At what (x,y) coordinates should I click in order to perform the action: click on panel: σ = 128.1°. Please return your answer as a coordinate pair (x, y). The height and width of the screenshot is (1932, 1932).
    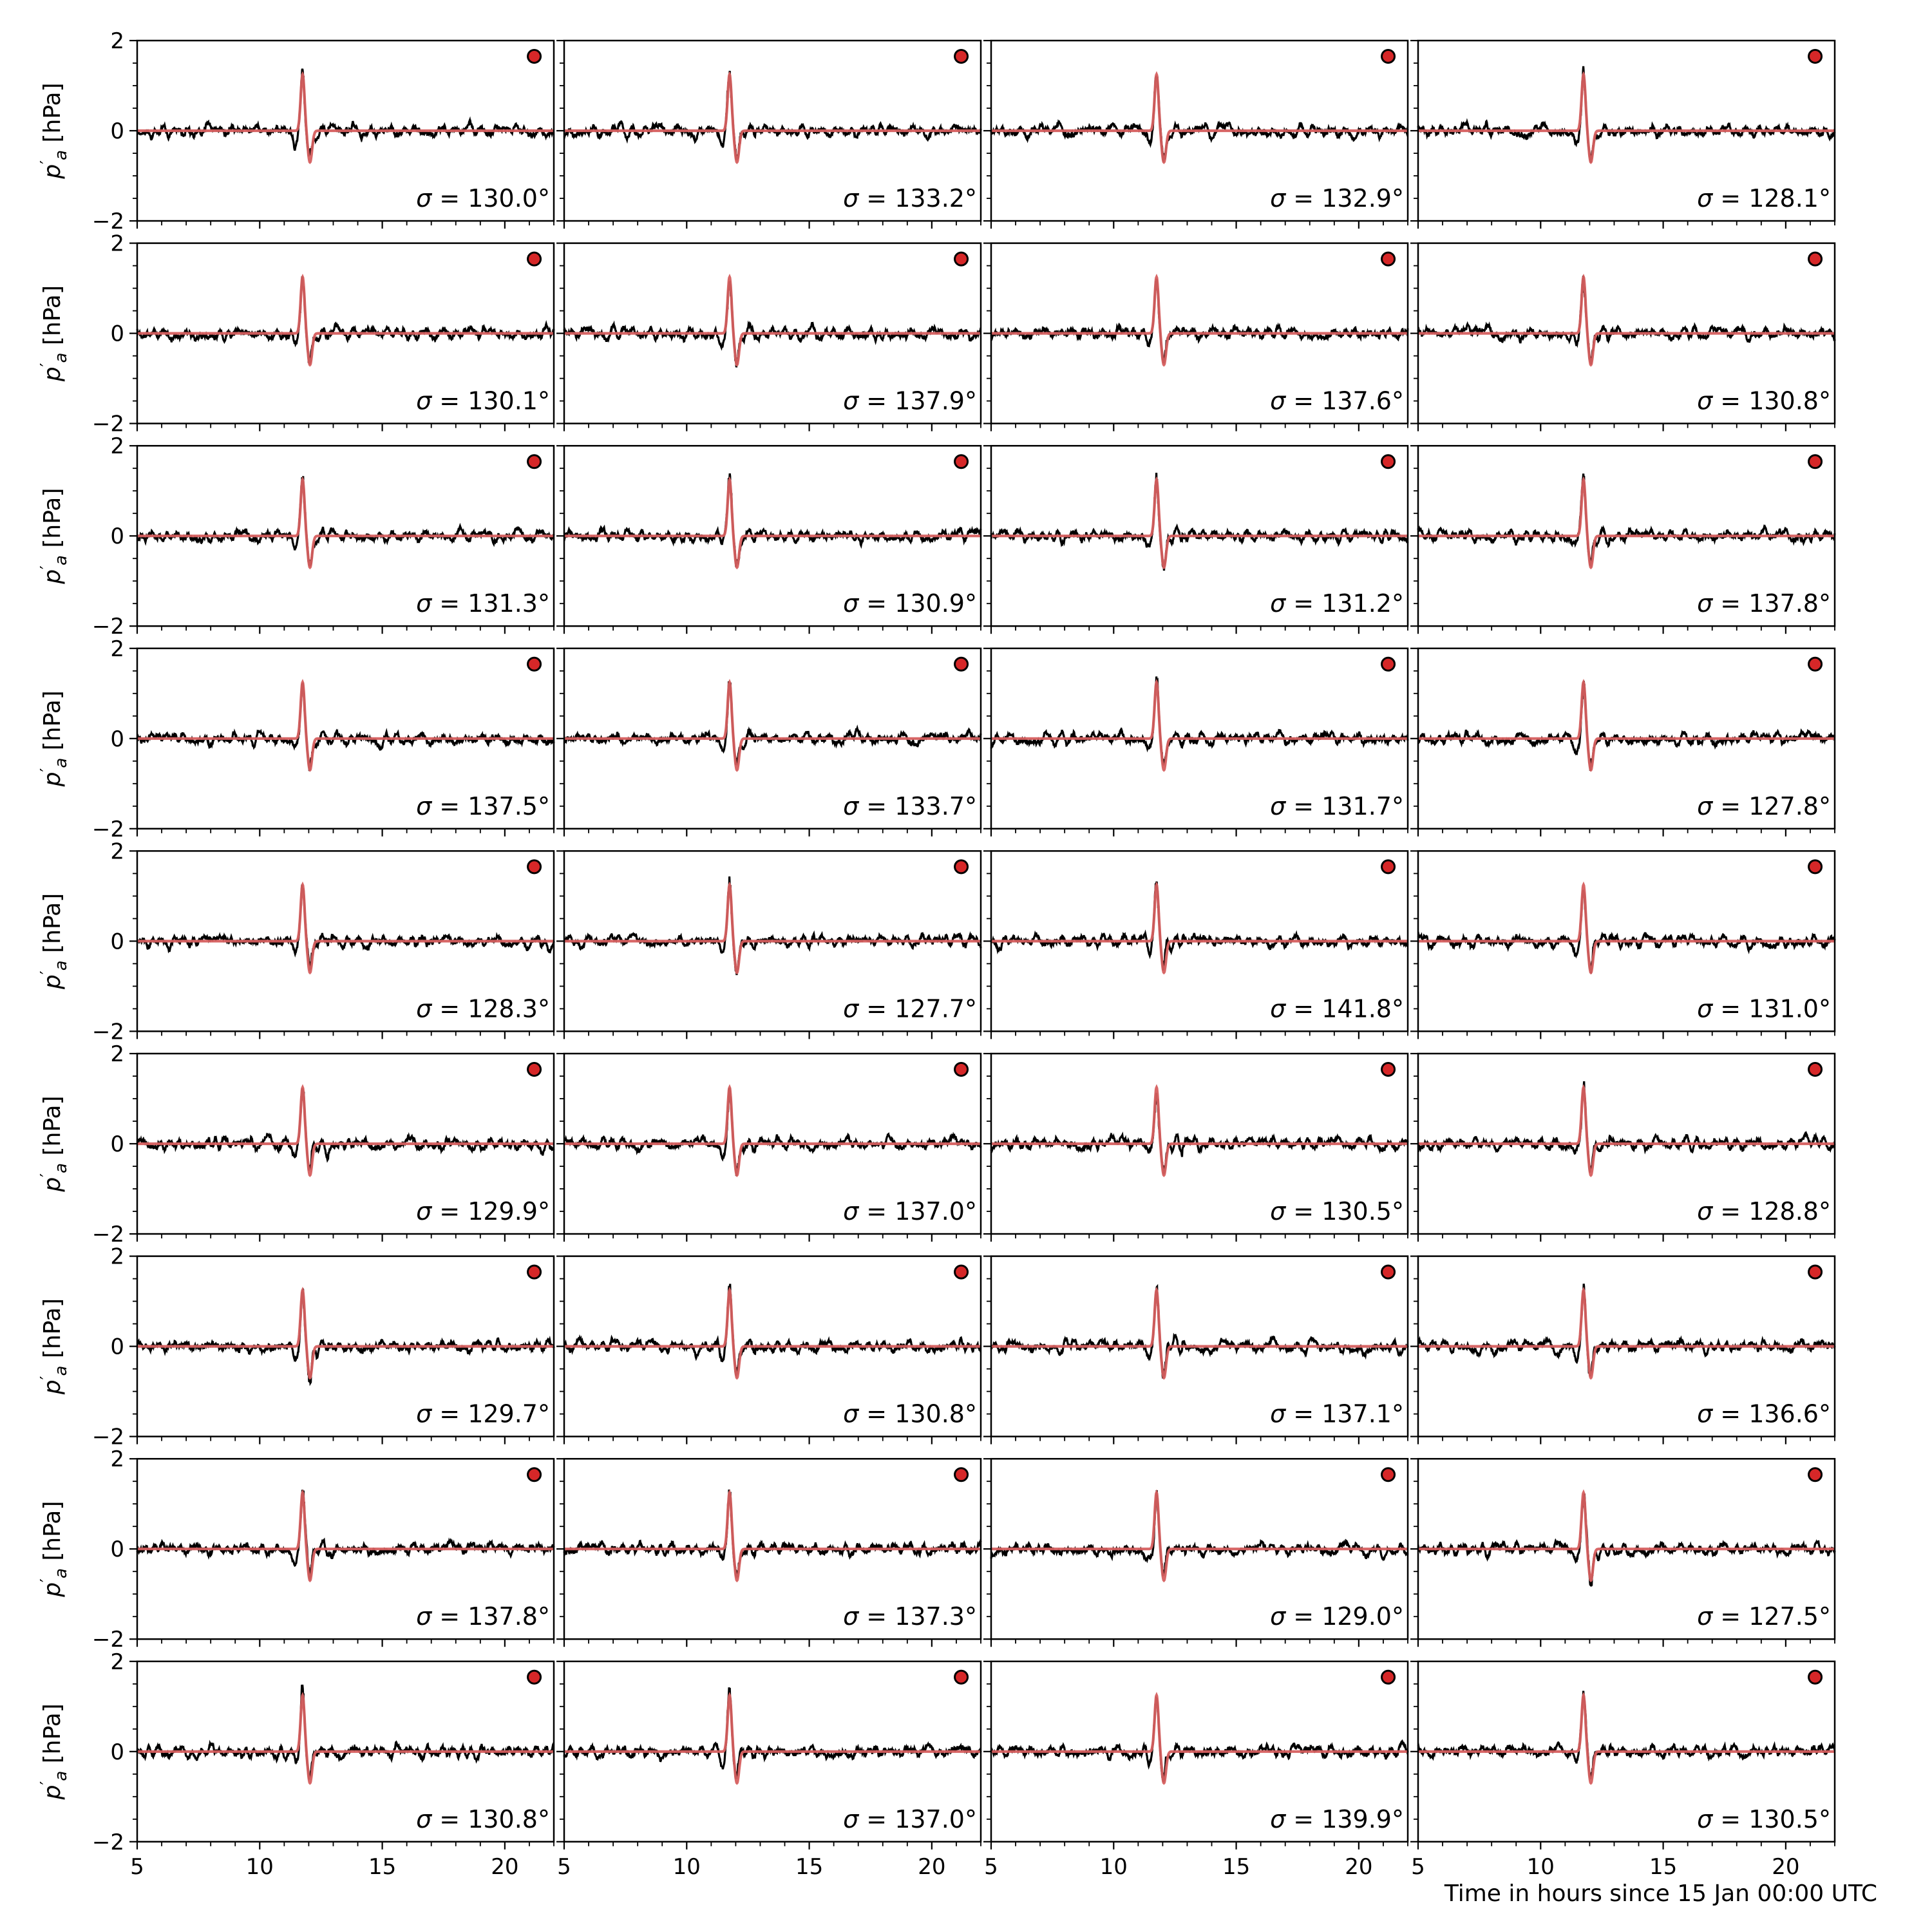
    Looking at the image, I should click on (1623, 134).